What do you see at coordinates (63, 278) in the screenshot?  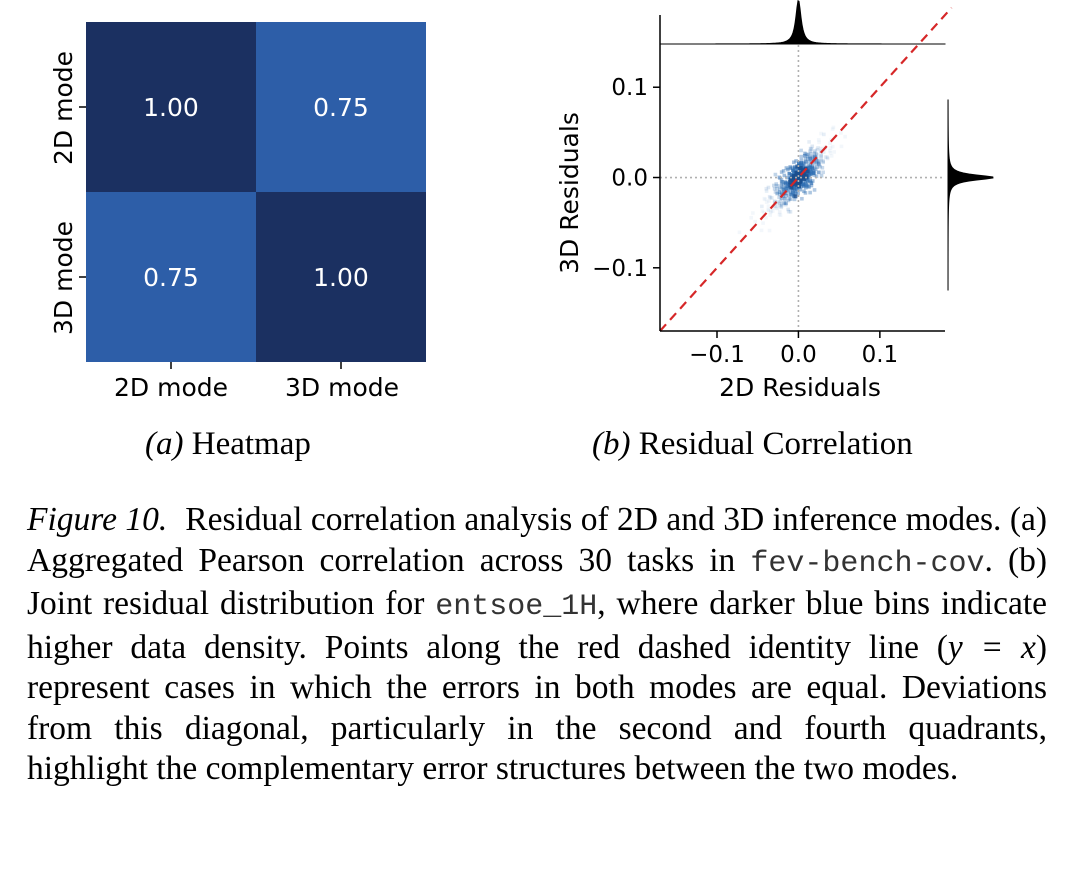 I see `heatmap-y-tick-label: 3D mode` at bounding box center [63, 278].